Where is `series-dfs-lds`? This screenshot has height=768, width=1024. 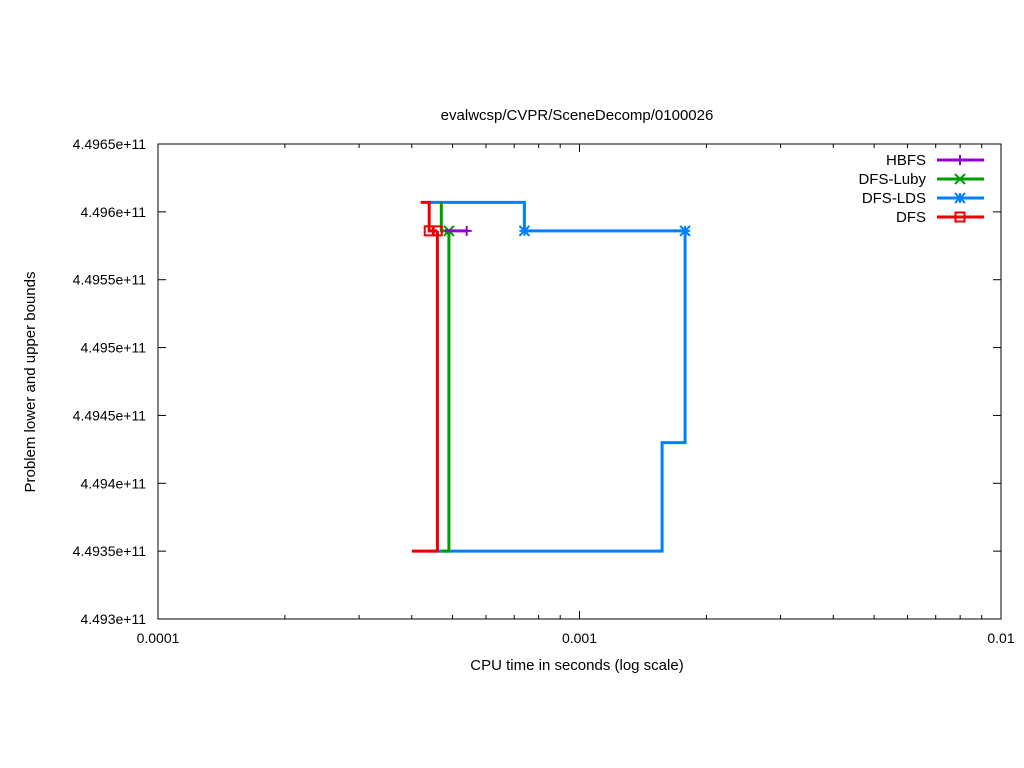 series-dfs-lds is located at coordinates (560, 376).